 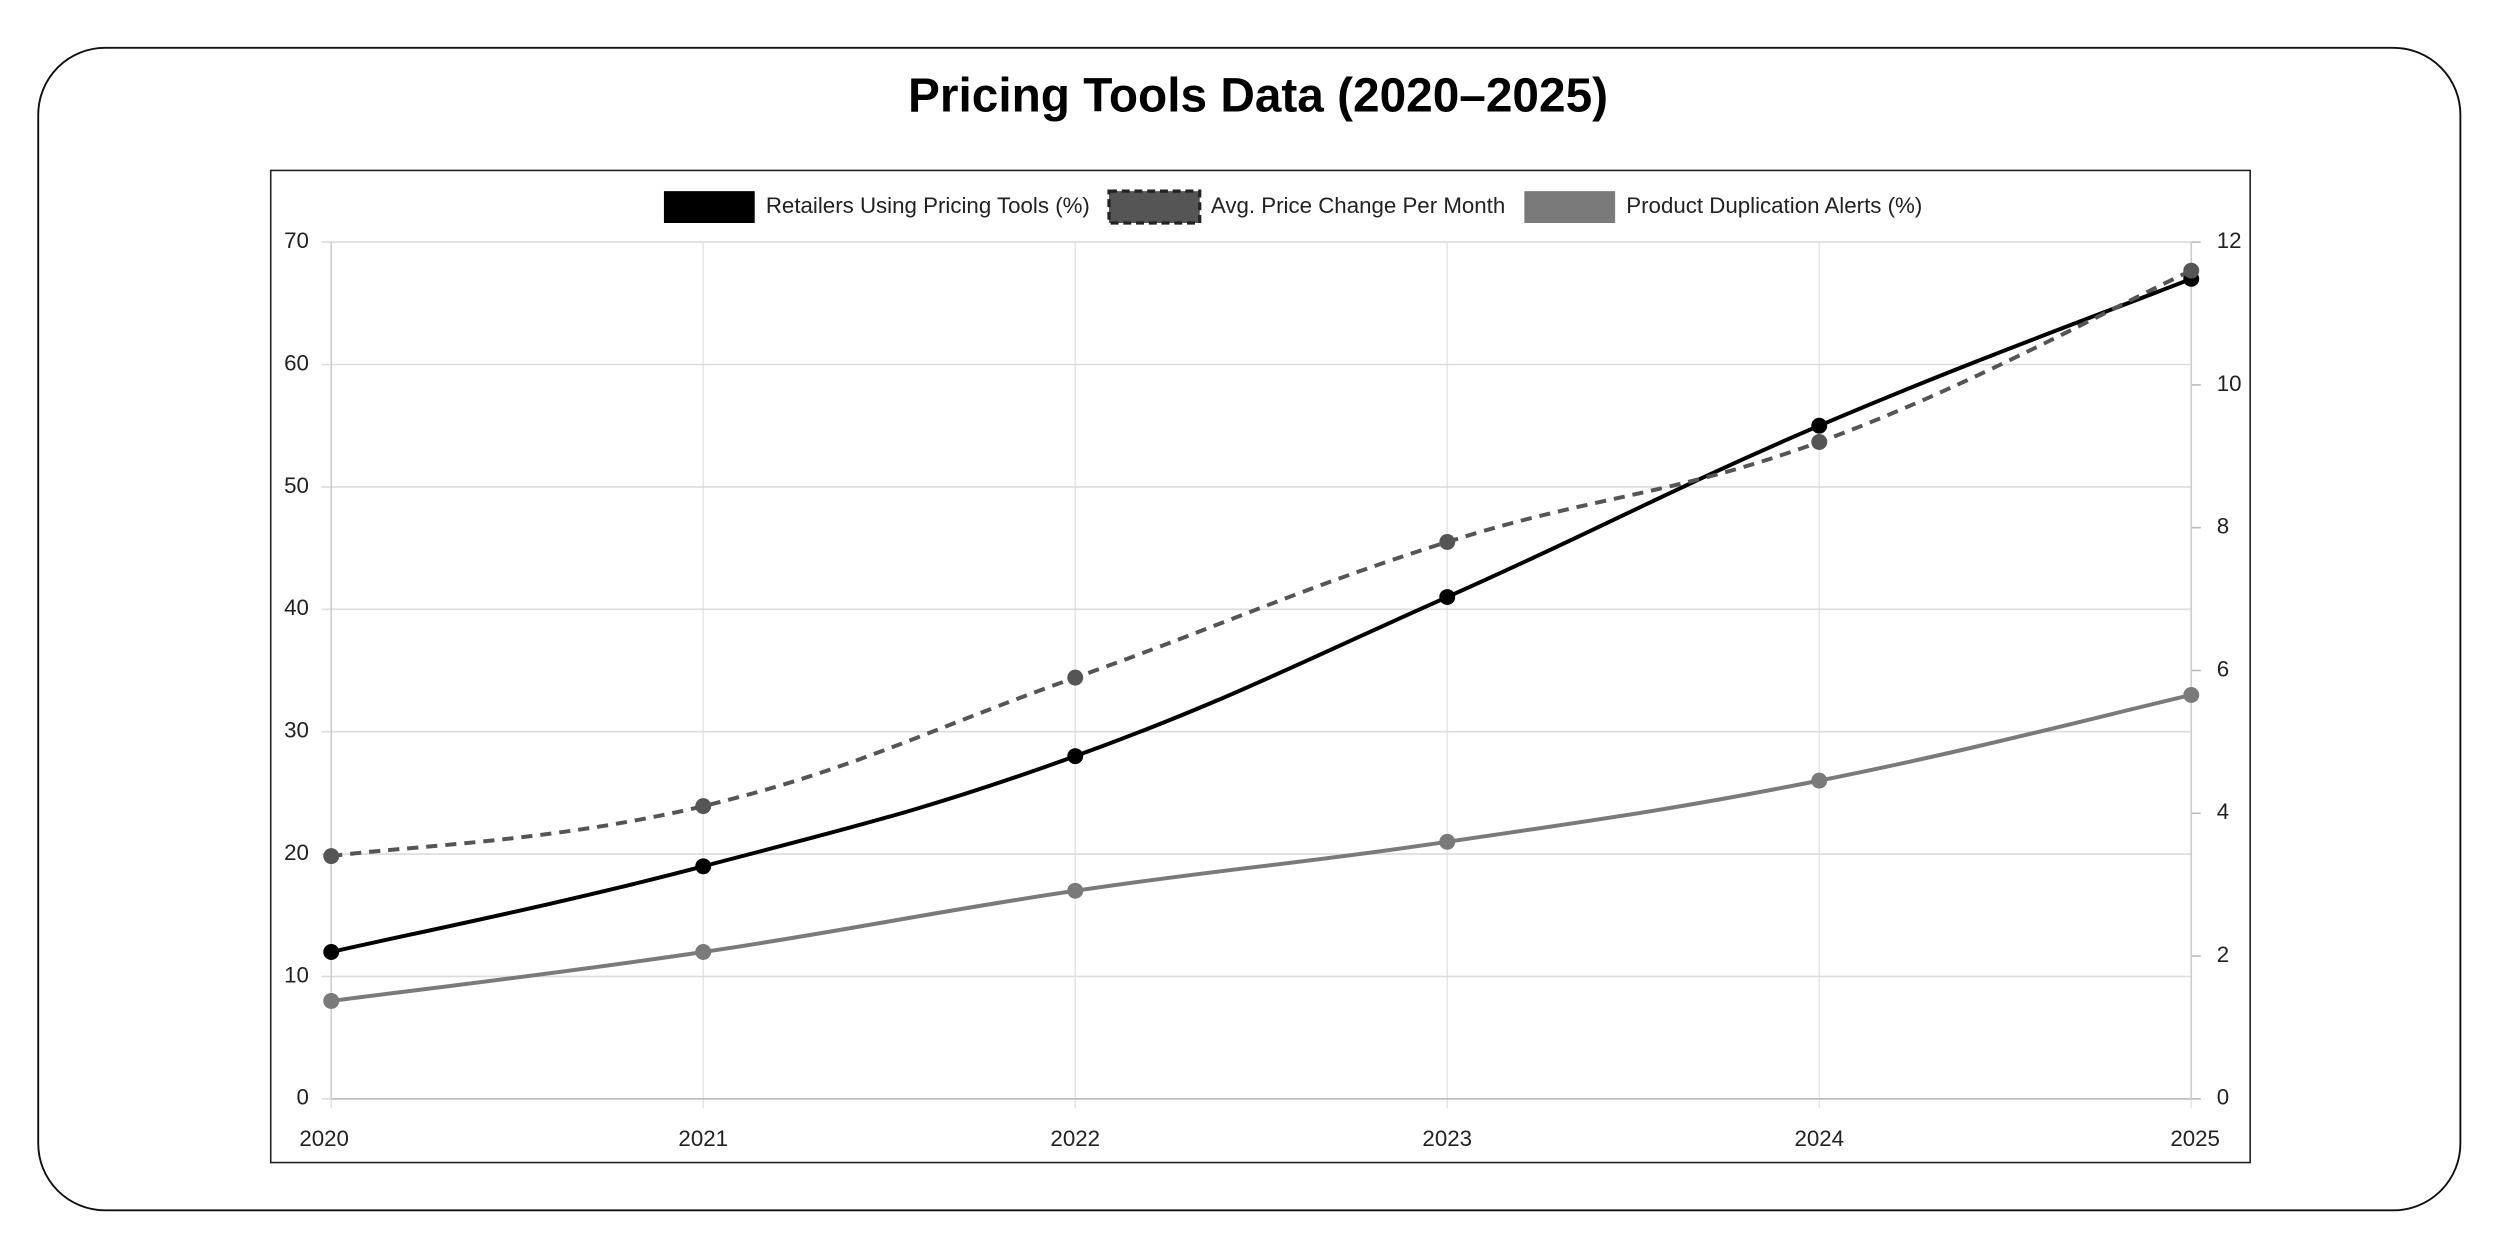 What do you see at coordinates (296, 485) in the screenshot?
I see `y-tick-label: 50` at bounding box center [296, 485].